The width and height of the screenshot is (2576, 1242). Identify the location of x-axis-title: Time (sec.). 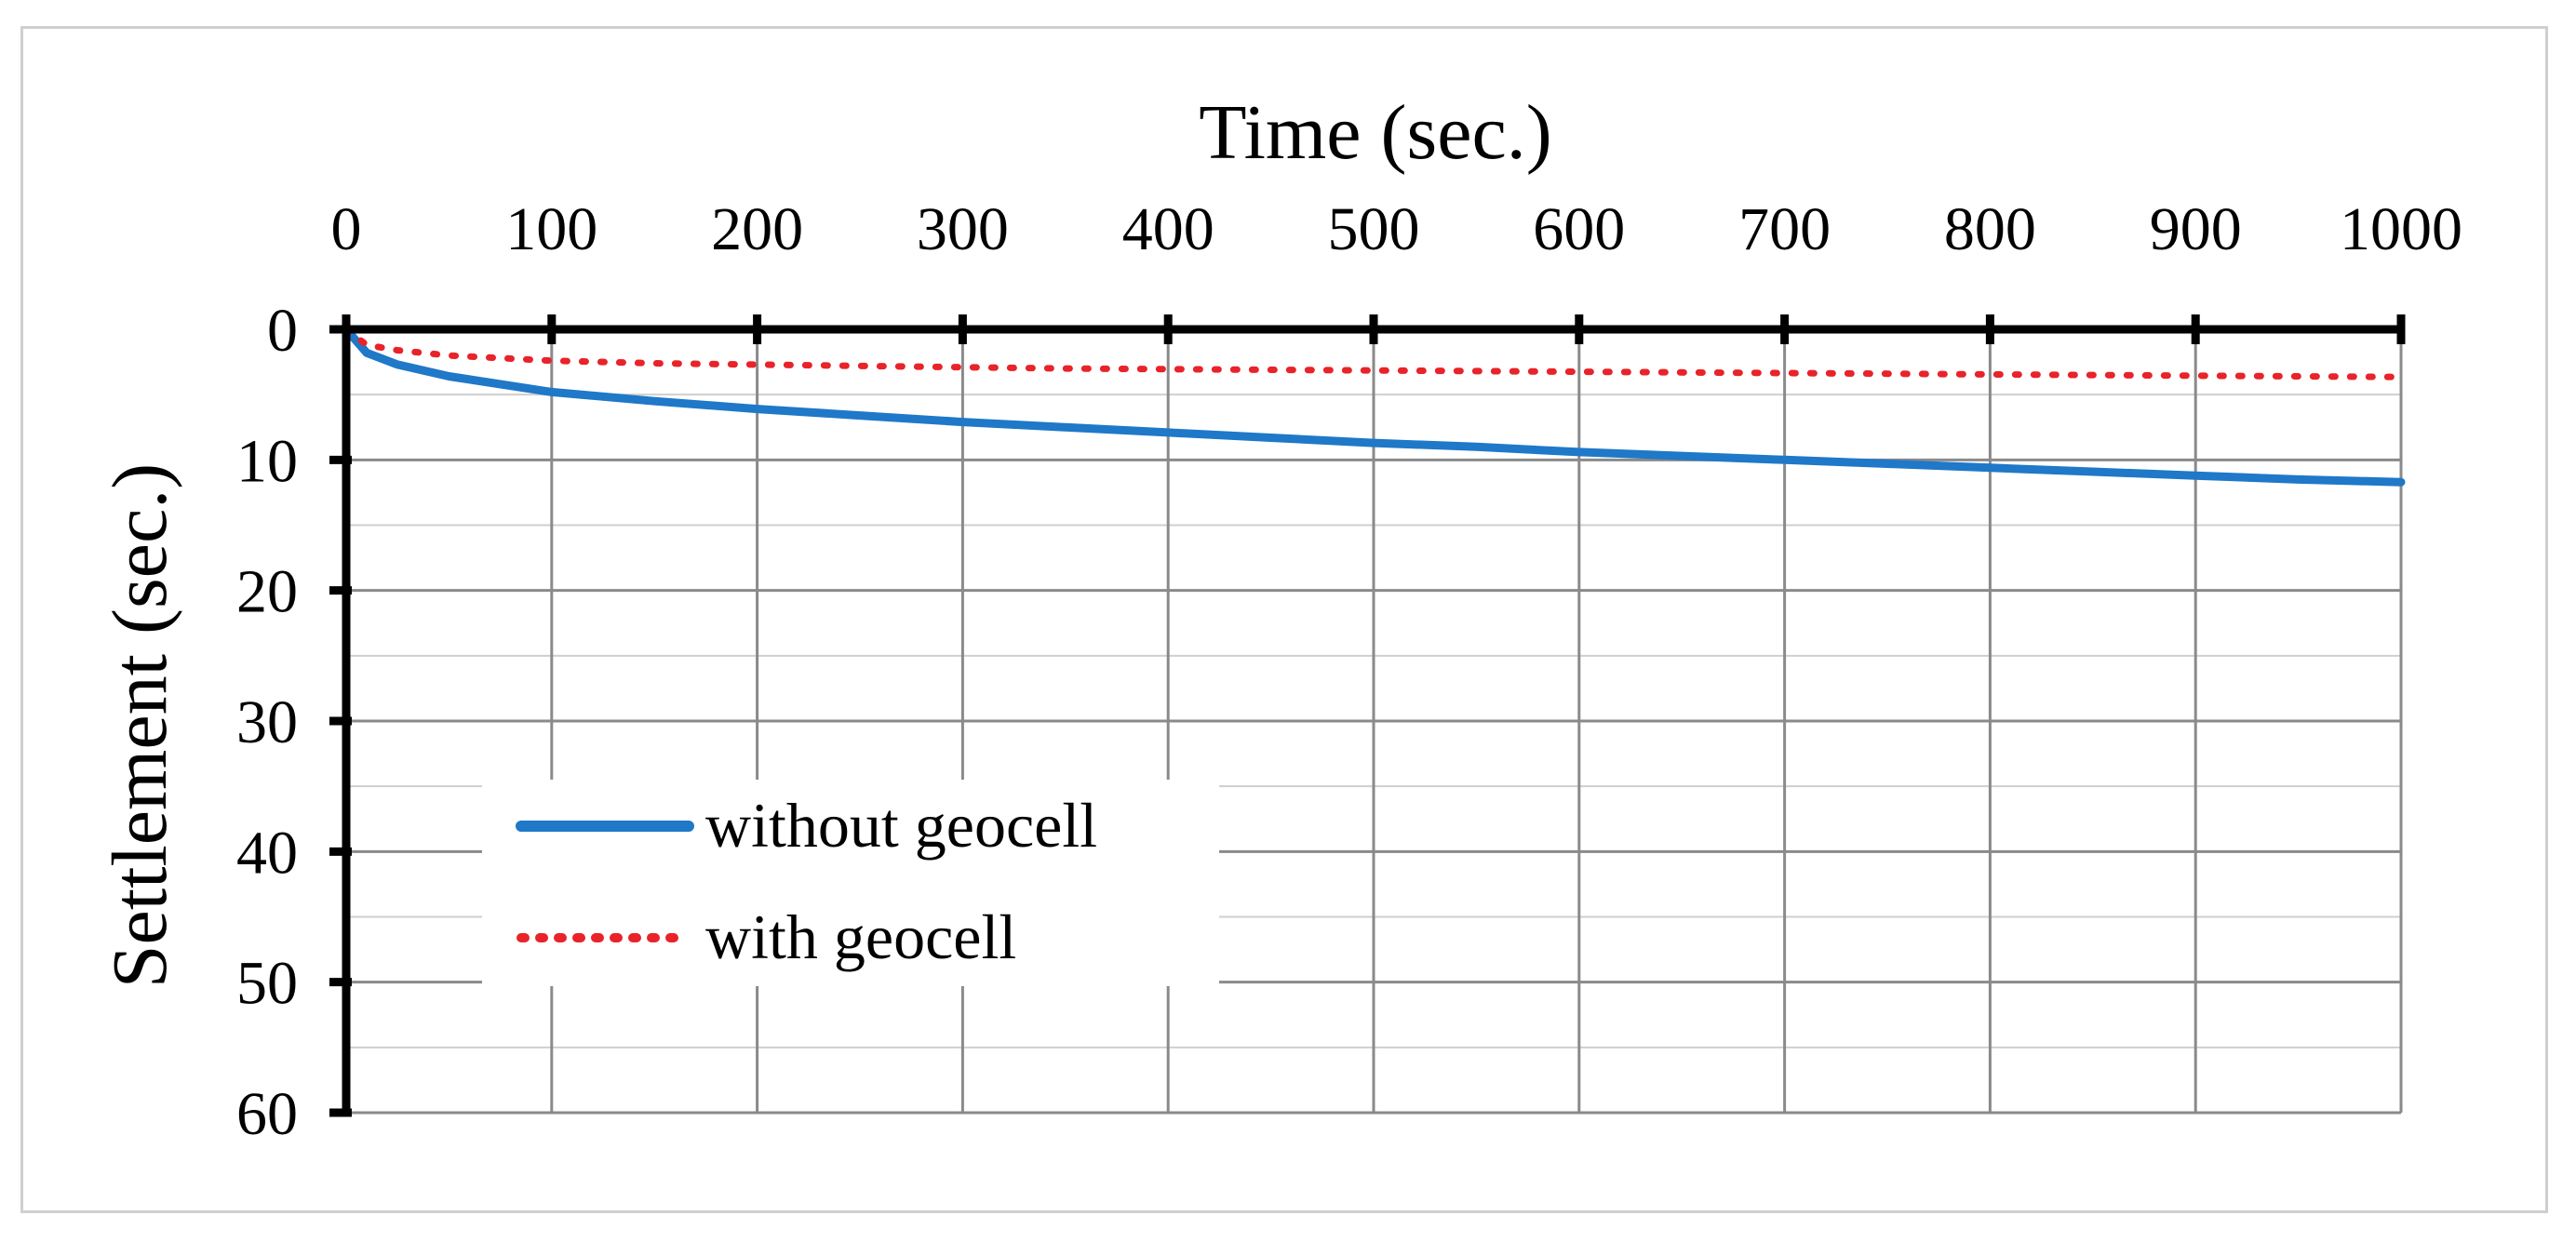
(1375, 132).